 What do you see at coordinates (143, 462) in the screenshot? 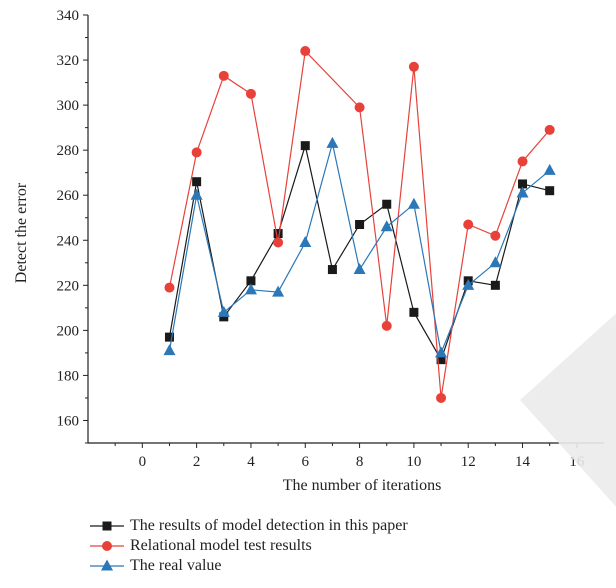
I see `x-tick-label: 0` at bounding box center [143, 462].